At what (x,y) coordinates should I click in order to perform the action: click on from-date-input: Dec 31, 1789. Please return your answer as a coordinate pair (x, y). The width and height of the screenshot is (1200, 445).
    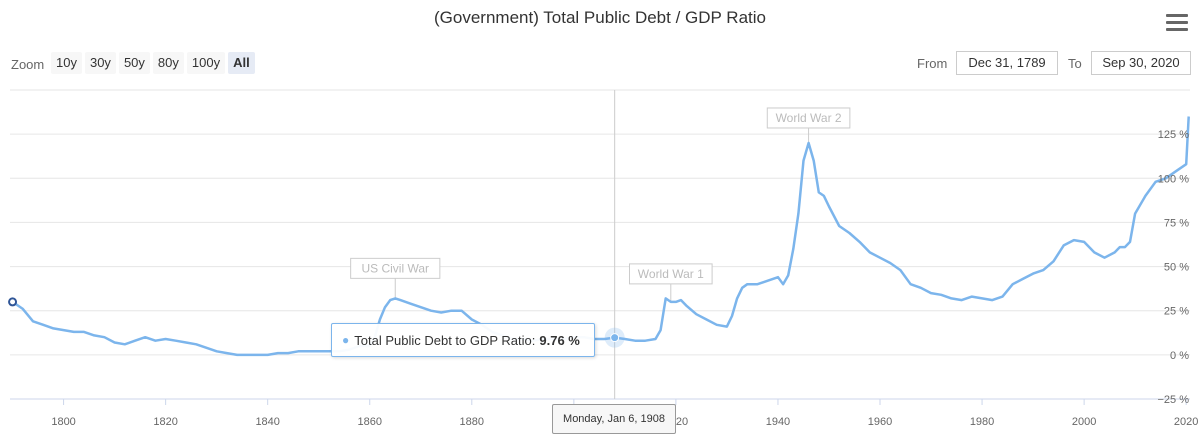
    Looking at the image, I should click on (1007, 63).